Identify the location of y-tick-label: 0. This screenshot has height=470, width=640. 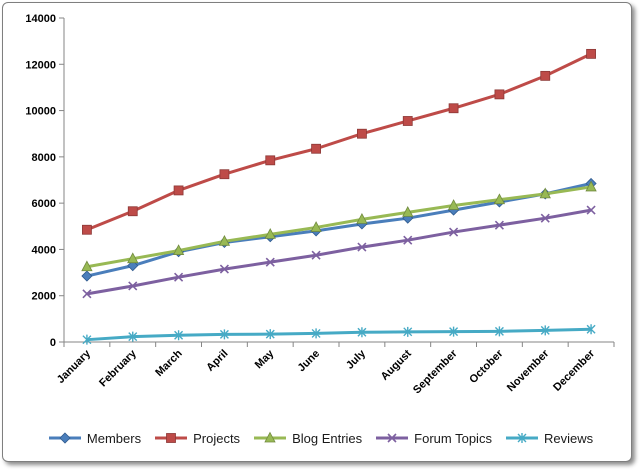
(53, 343).